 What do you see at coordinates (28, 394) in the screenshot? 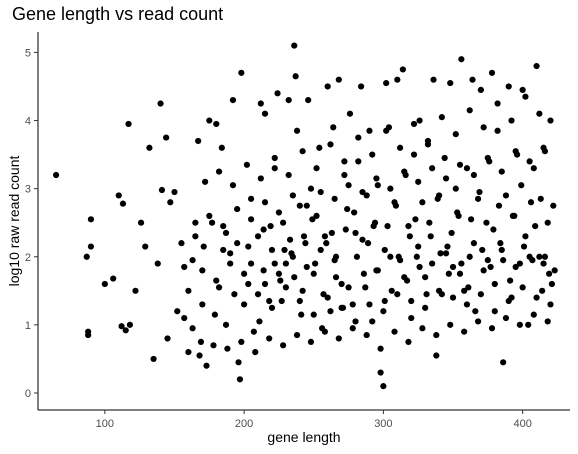
I see `y-tick-label: 0` at bounding box center [28, 394].